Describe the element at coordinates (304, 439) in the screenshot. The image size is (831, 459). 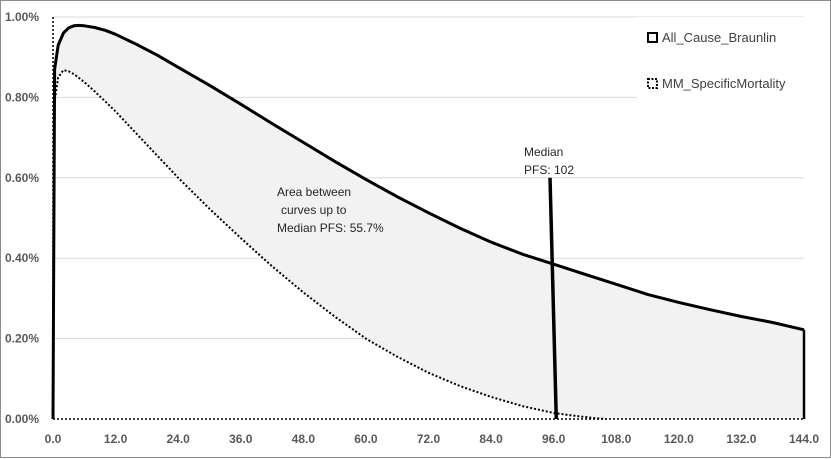
I see `x-tick-label: 48.0` at that location.